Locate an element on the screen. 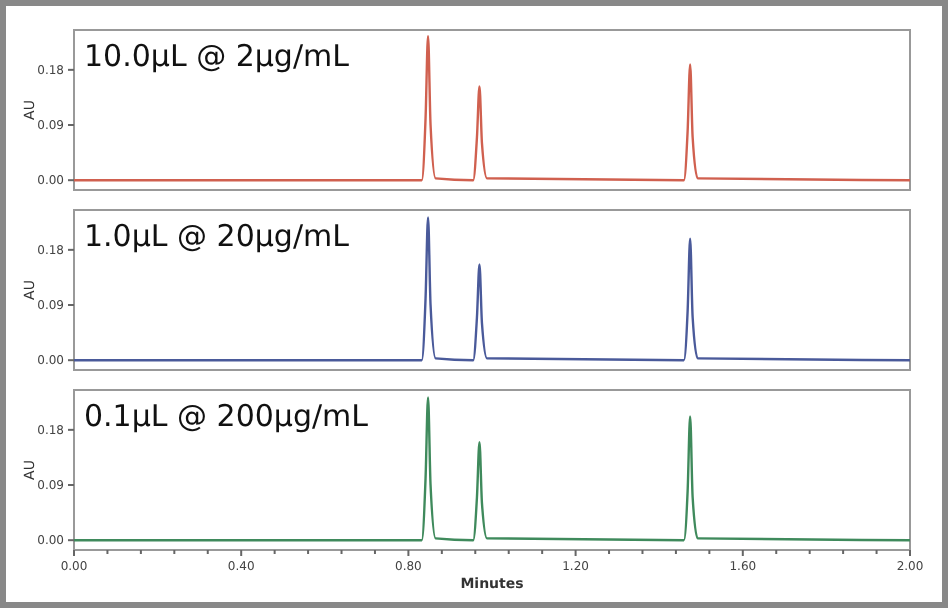  chart-title: 1.0µL @ 20µg/mL is located at coordinates (217, 236).